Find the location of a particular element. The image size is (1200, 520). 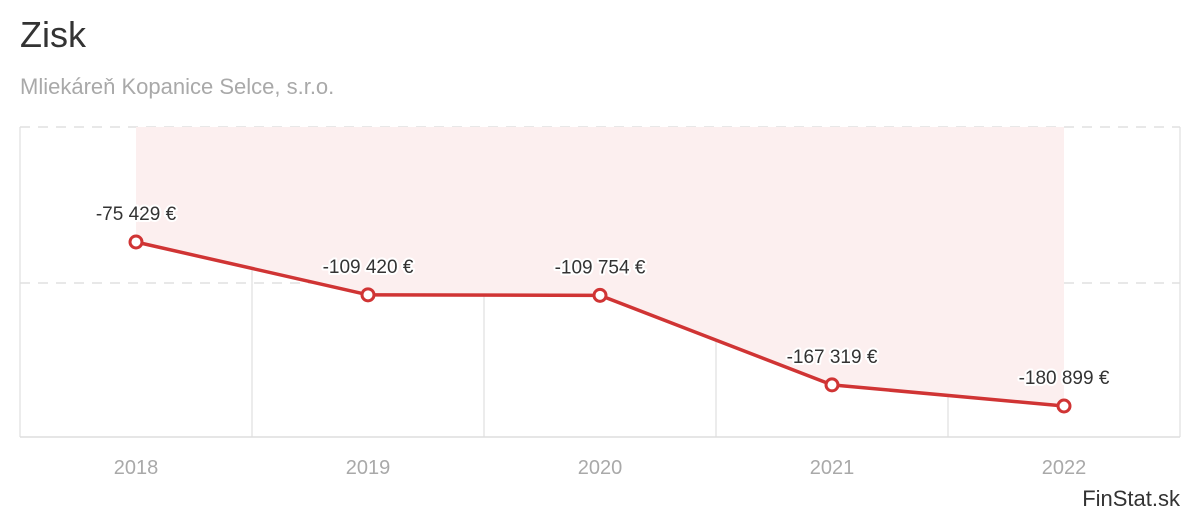

x-tick-label: 2018 is located at coordinates (136, 468).